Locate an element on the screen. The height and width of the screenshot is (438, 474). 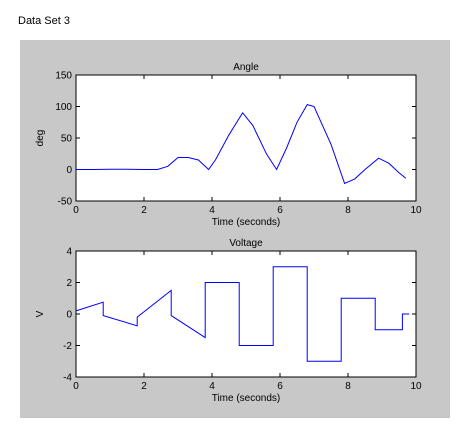
angle-y-tick-label: 150 is located at coordinates (63, 76).